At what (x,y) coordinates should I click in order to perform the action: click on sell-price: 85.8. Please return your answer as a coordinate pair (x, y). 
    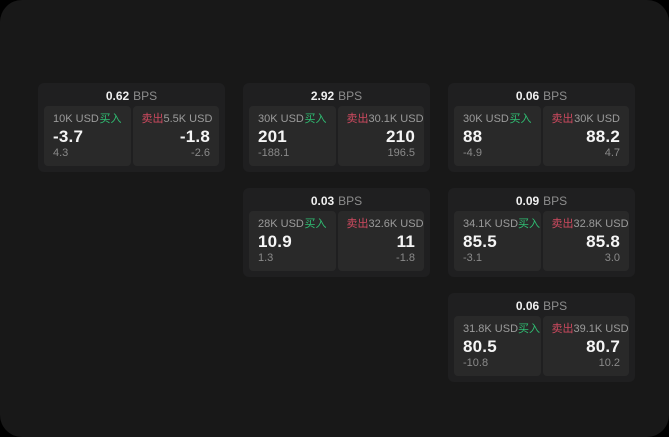
    Looking at the image, I should click on (603, 241).